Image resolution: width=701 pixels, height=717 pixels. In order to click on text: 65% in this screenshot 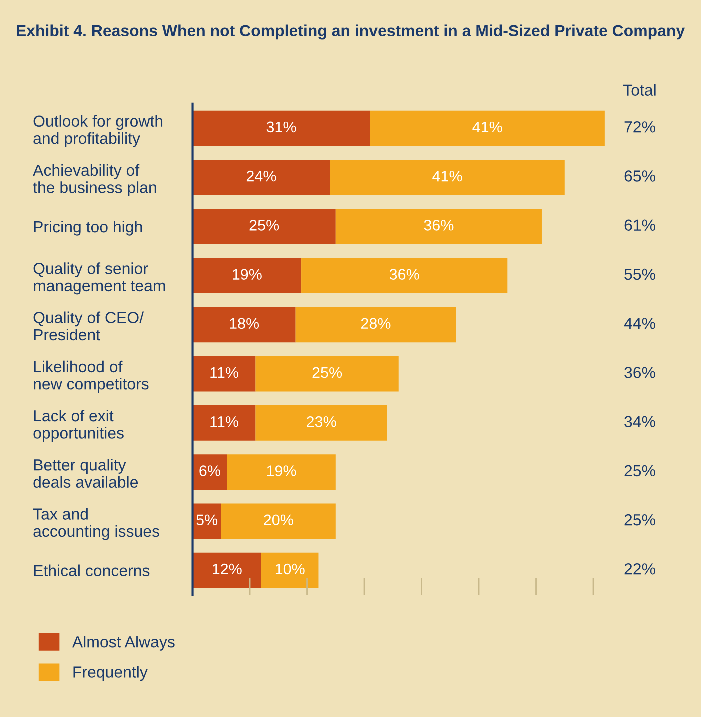, I will do `click(640, 176)`.